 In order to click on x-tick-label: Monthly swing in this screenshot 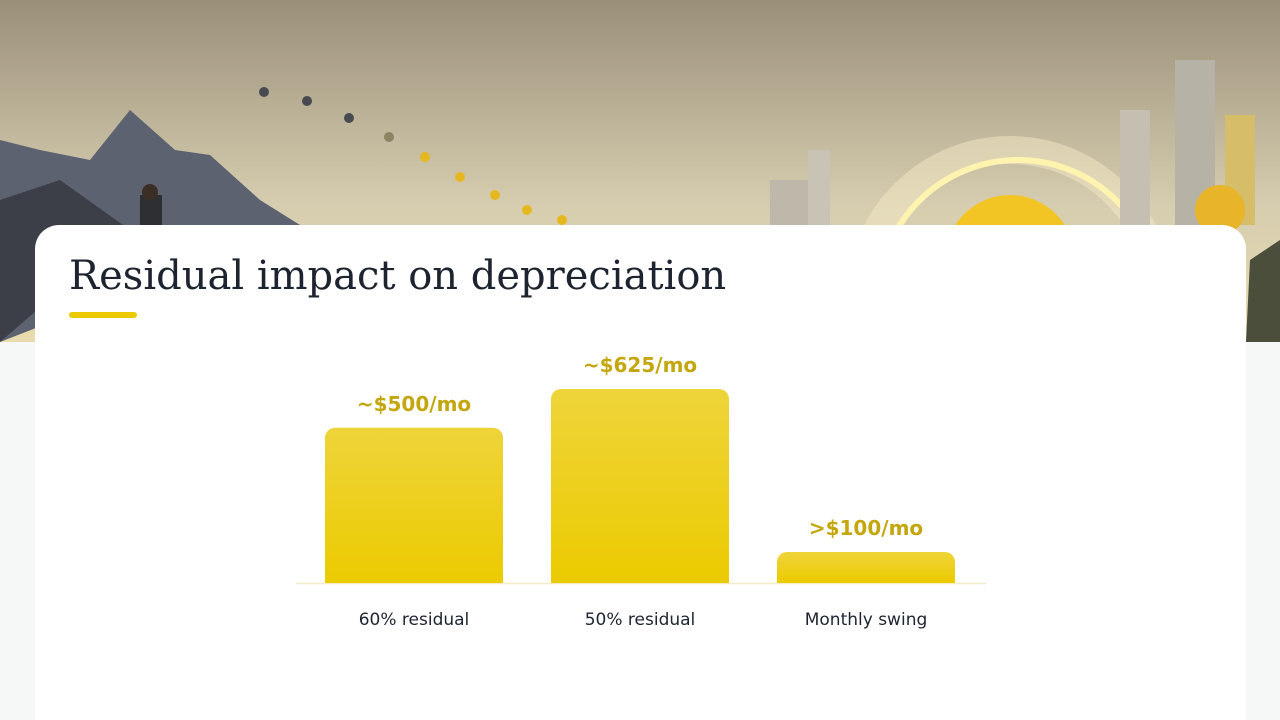, I will do `click(866, 620)`.